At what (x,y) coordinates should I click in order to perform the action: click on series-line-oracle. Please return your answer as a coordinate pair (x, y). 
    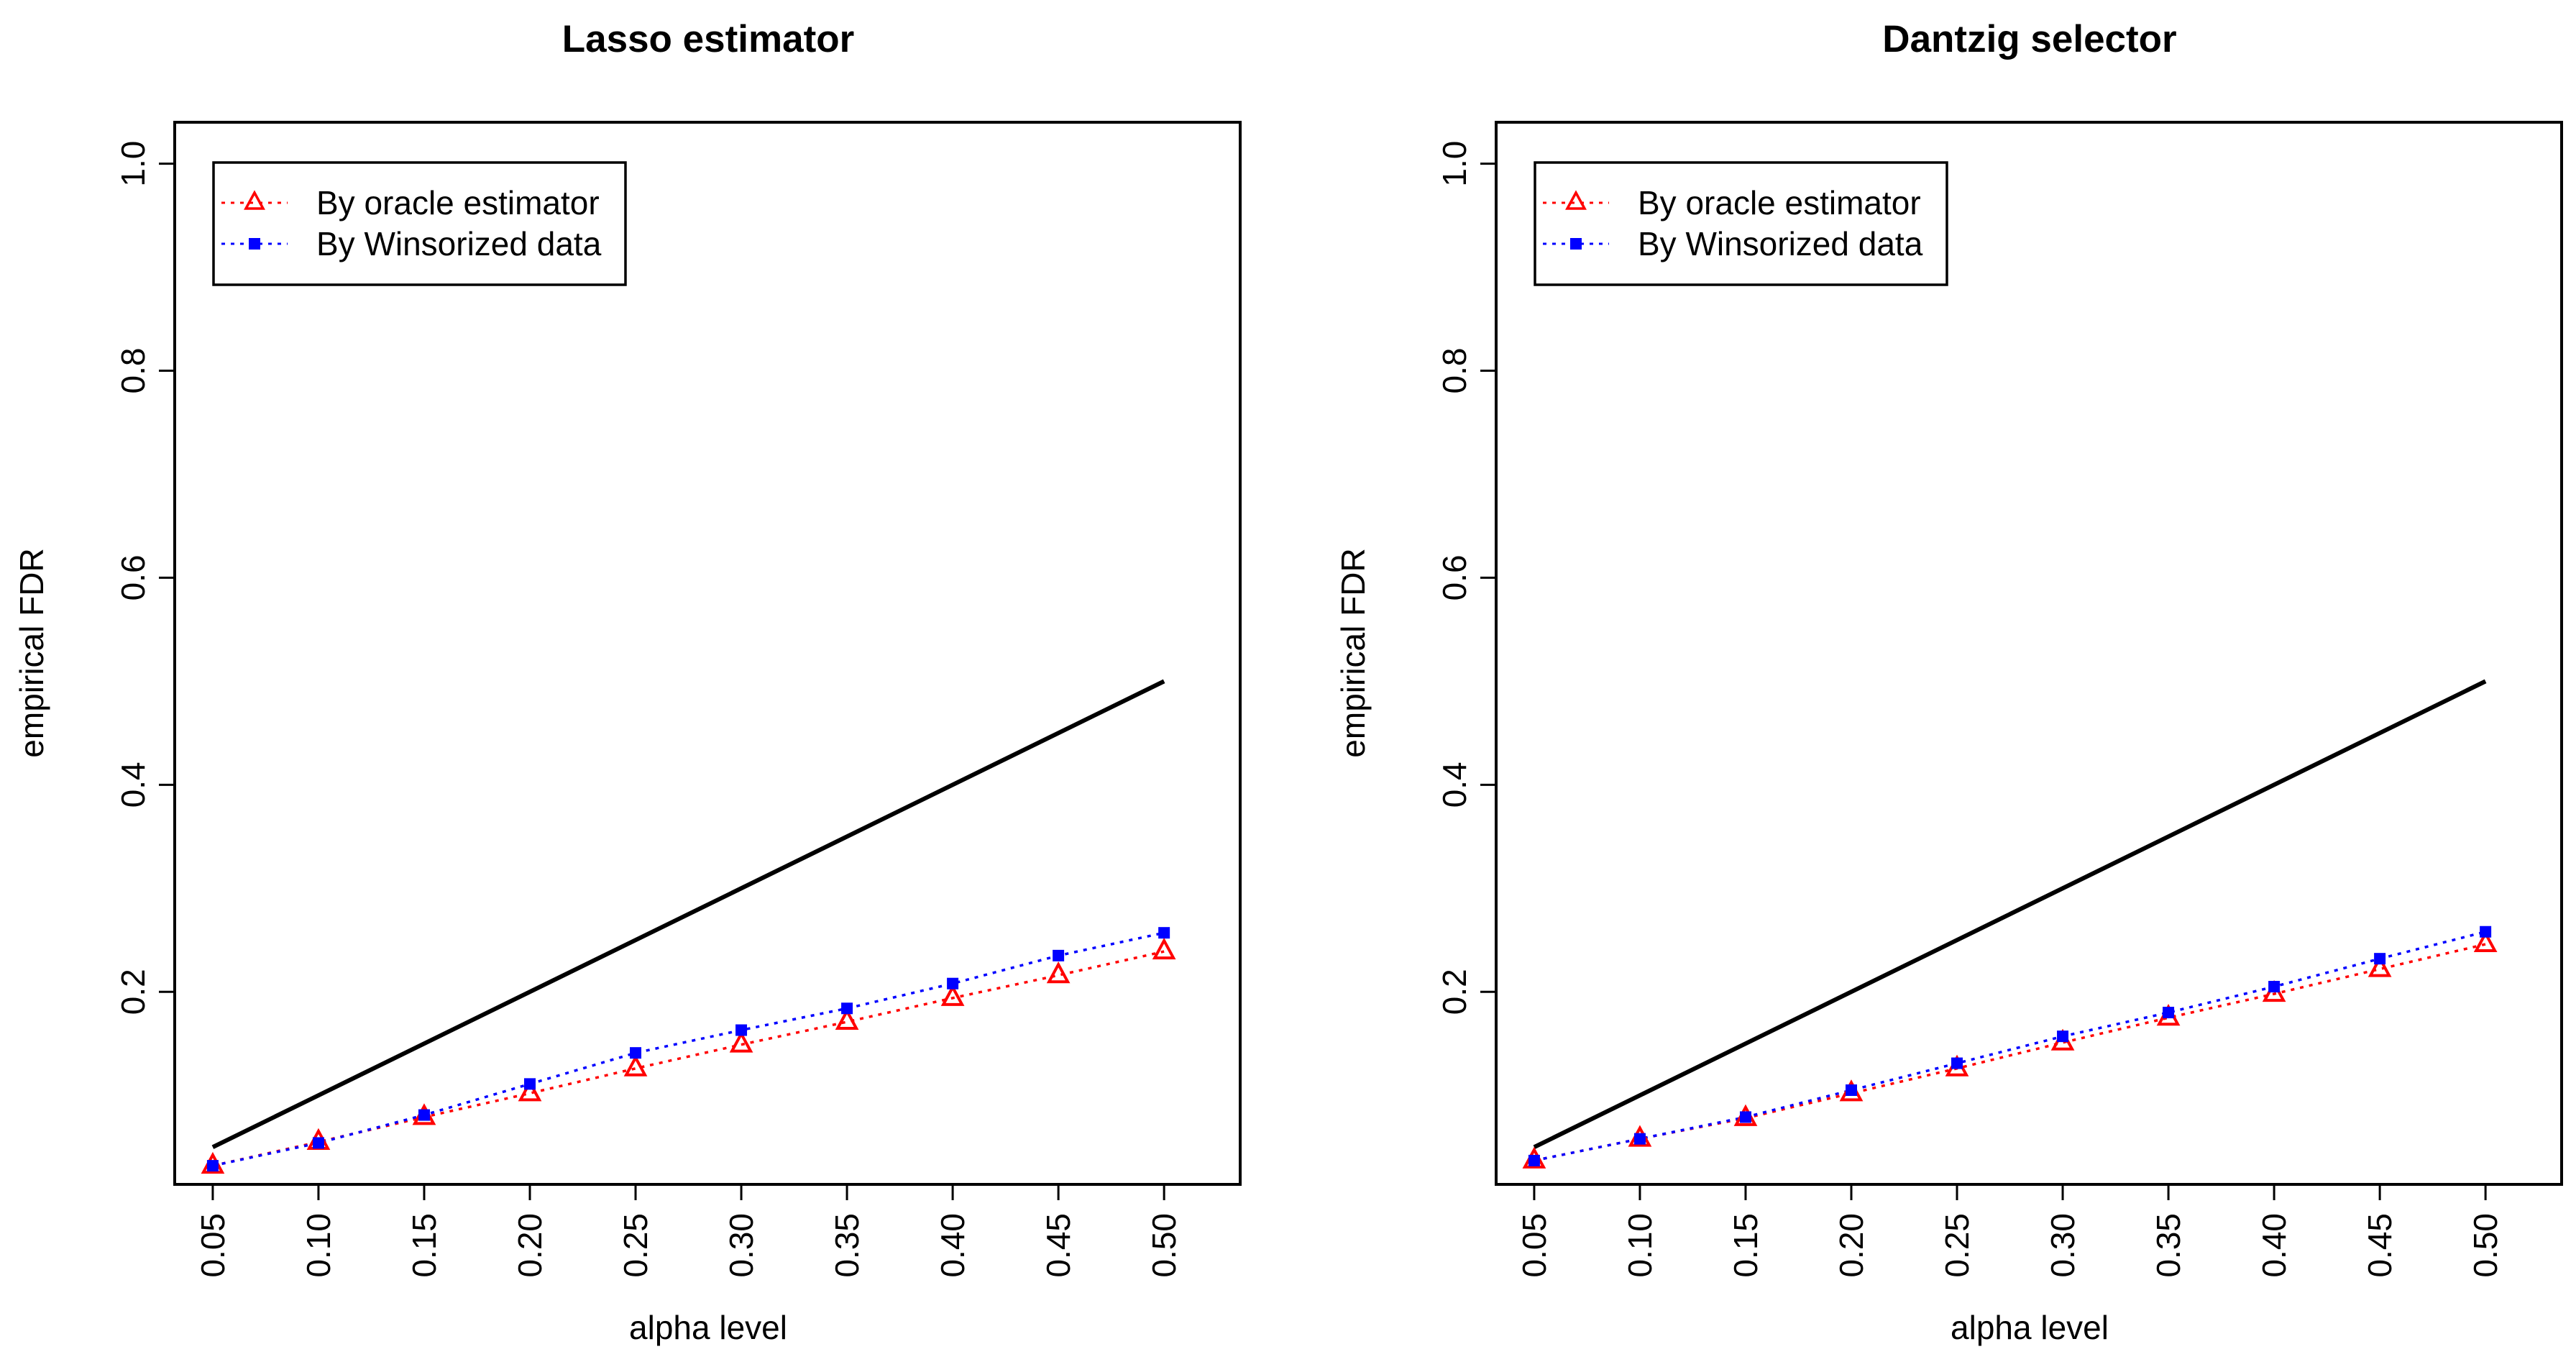
    Looking at the image, I should click on (688, 1058).